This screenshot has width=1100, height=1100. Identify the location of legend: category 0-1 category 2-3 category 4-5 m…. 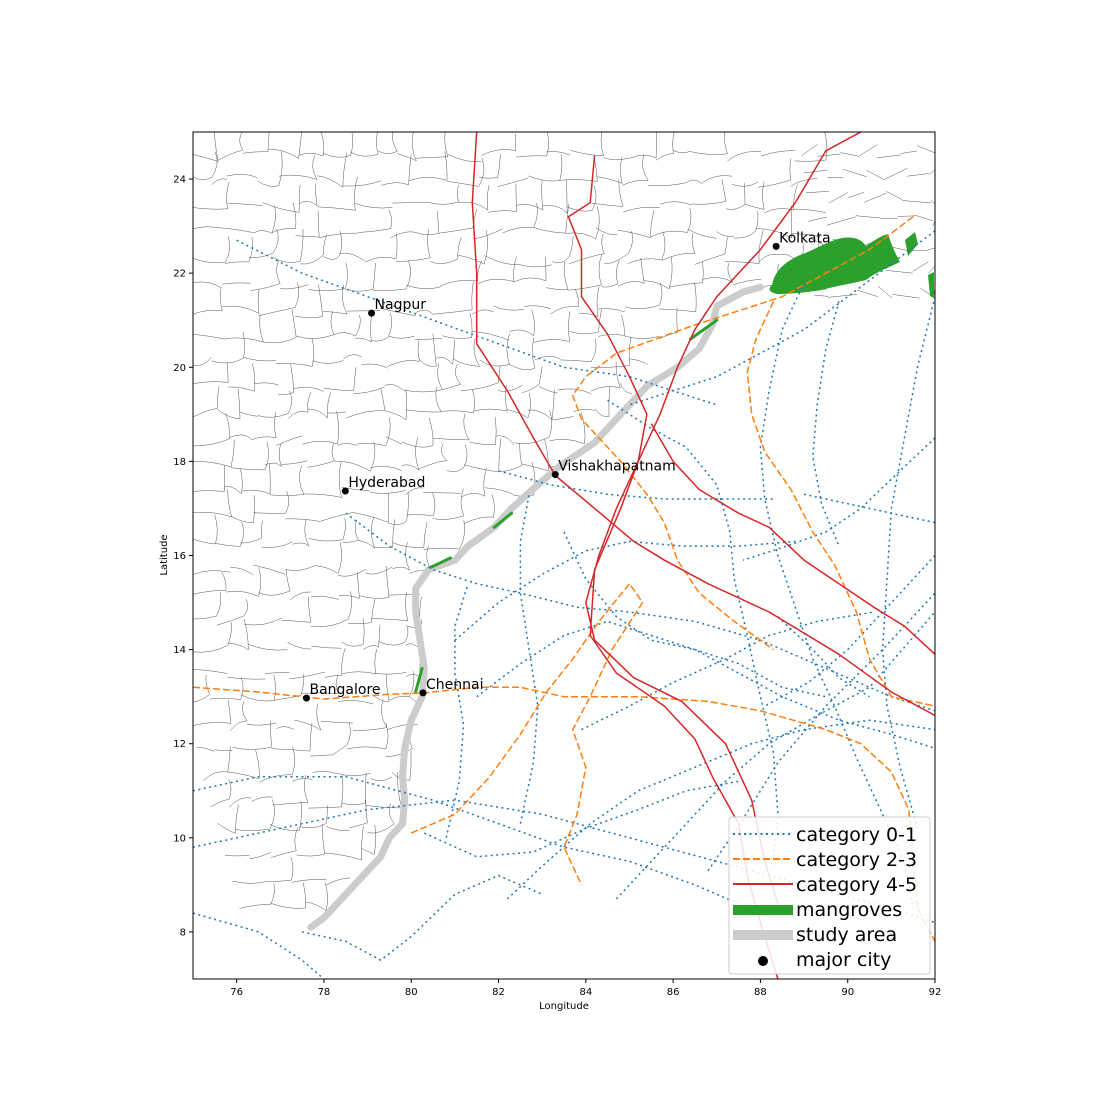
(829, 895).